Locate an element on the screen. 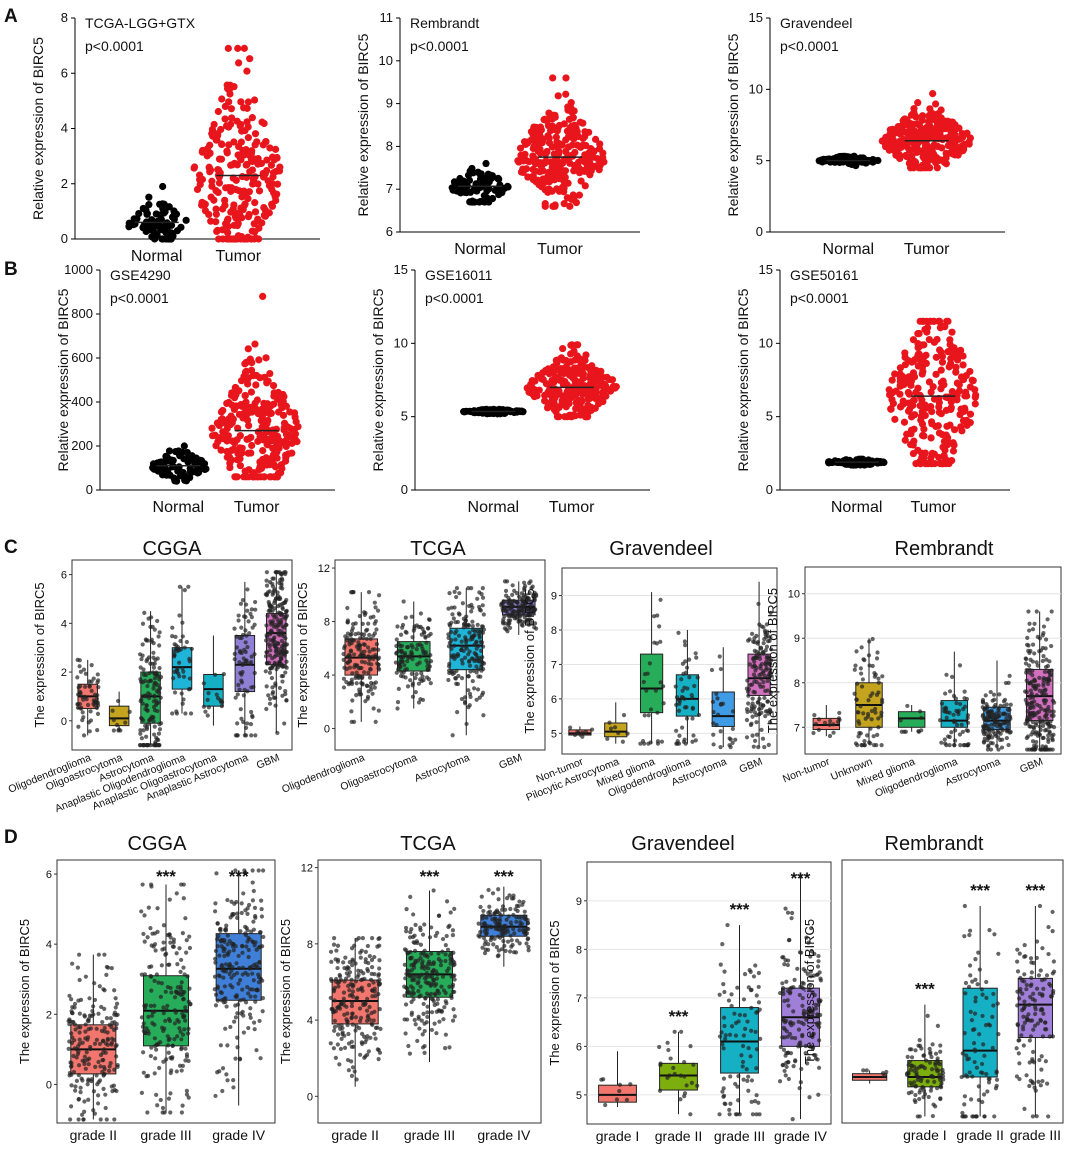 The width and height of the screenshot is (1072, 1150). y-tick-label: 8 is located at coordinates (389, 145).